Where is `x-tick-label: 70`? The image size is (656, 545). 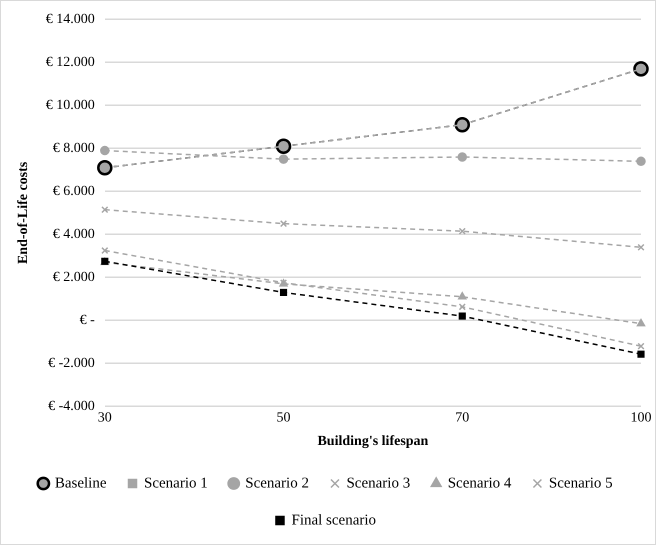 x-tick-label: 70 is located at coordinates (462, 418).